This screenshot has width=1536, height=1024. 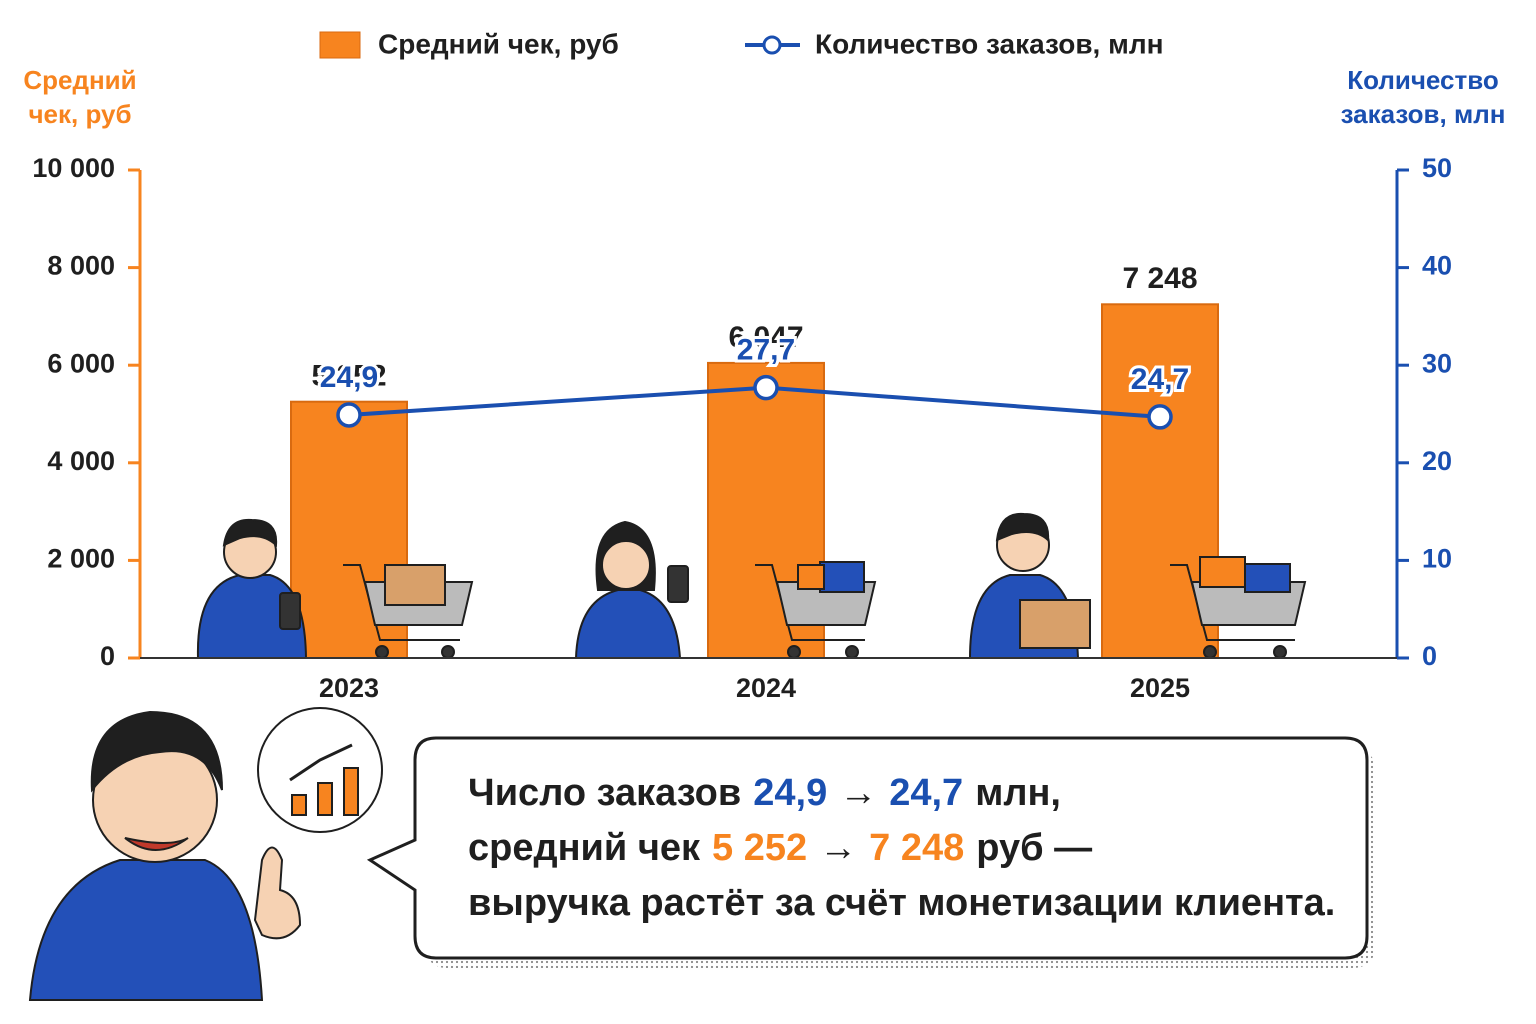 I want to click on line-value-label: 27,7, so click(x=766, y=350).